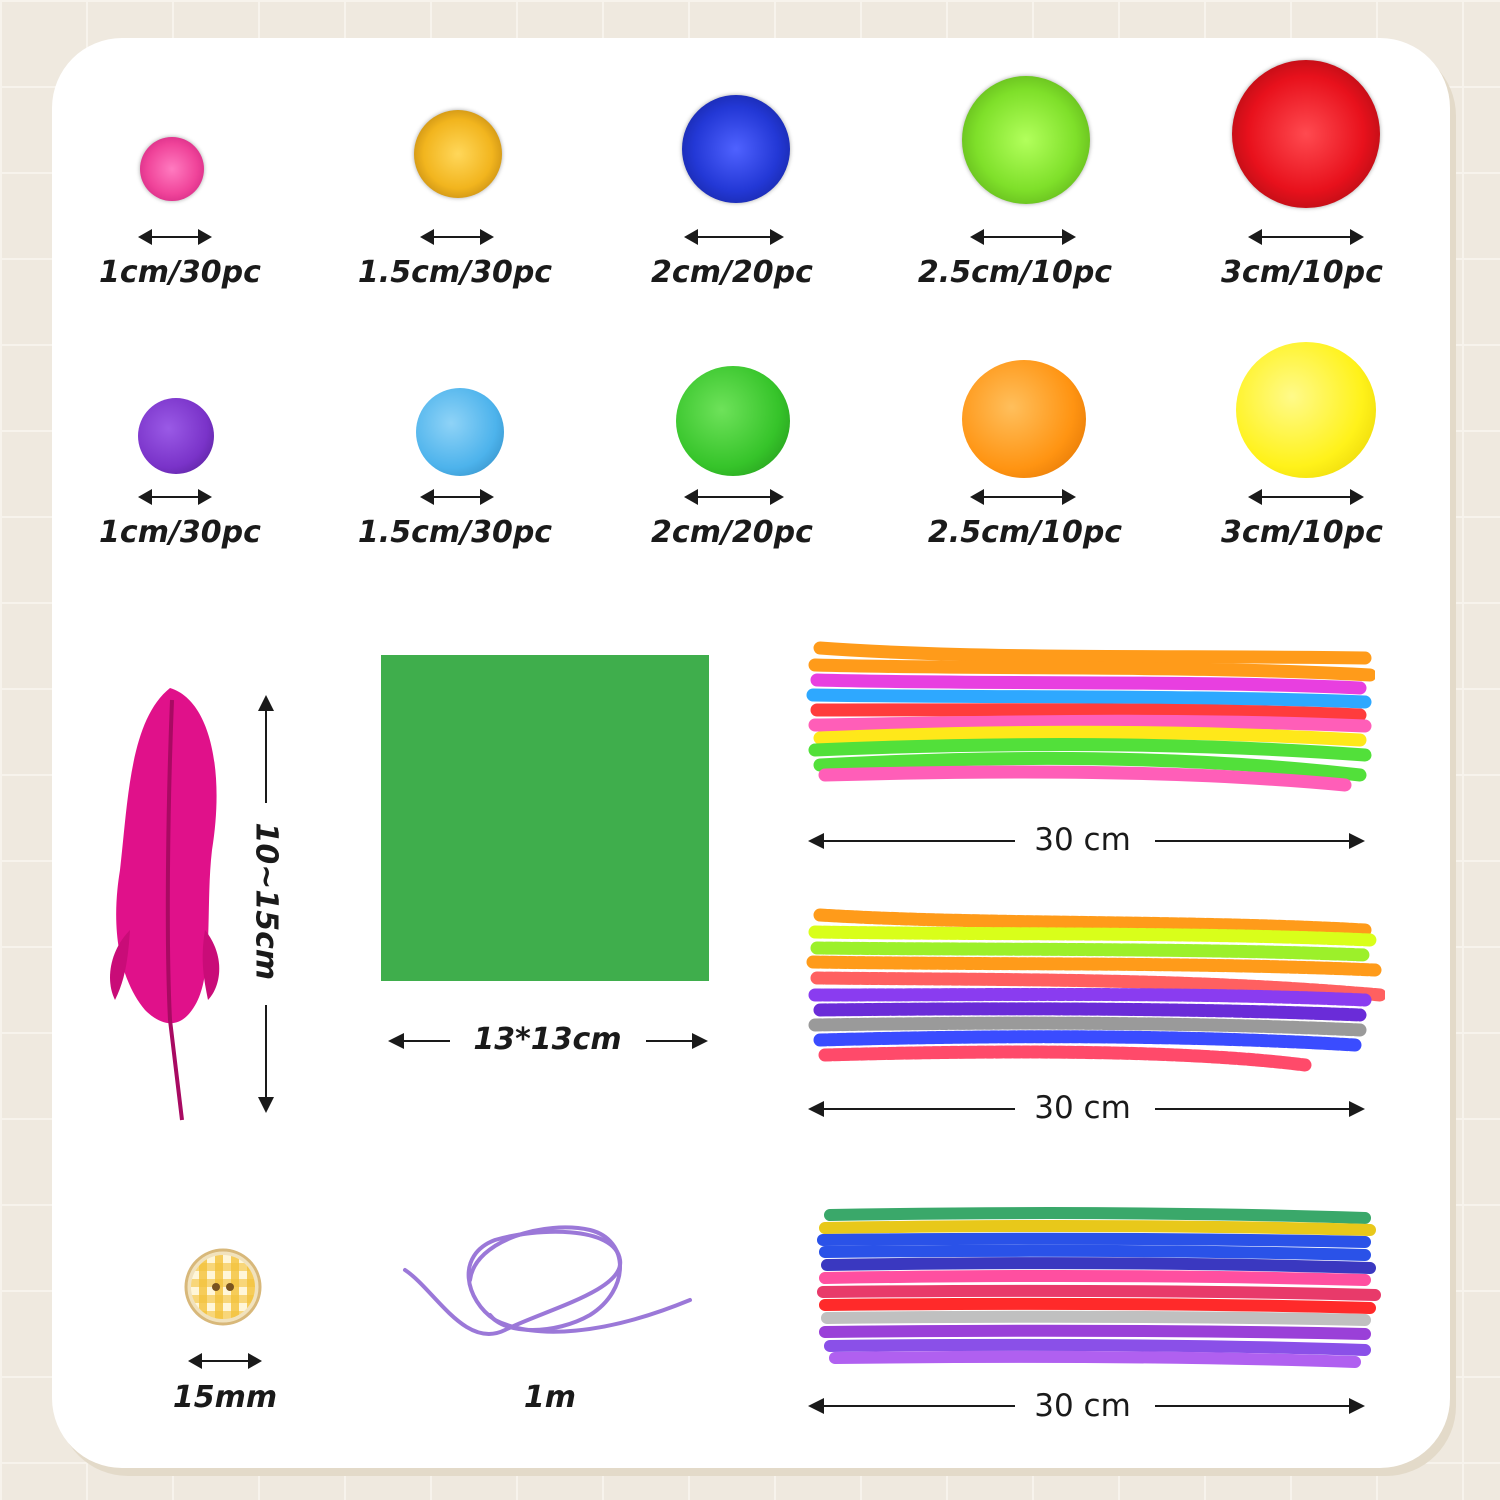  I want to click on size-arrow-right, so click(677, 1041).